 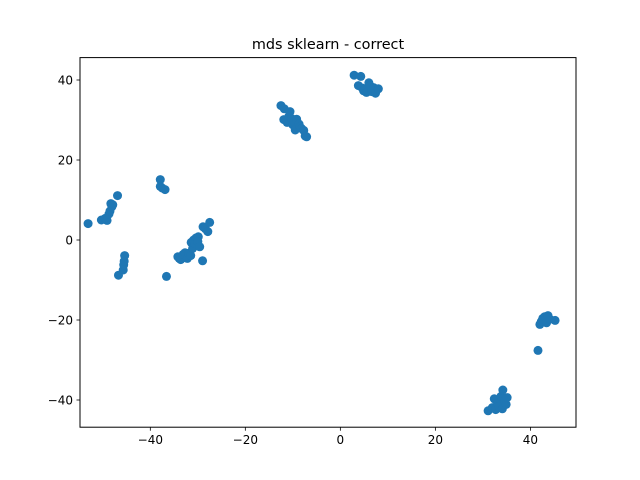 What do you see at coordinates (60, 400) in the screenshot?
I see `y-tick-label-0: −40` at bounding box center [60, 400].